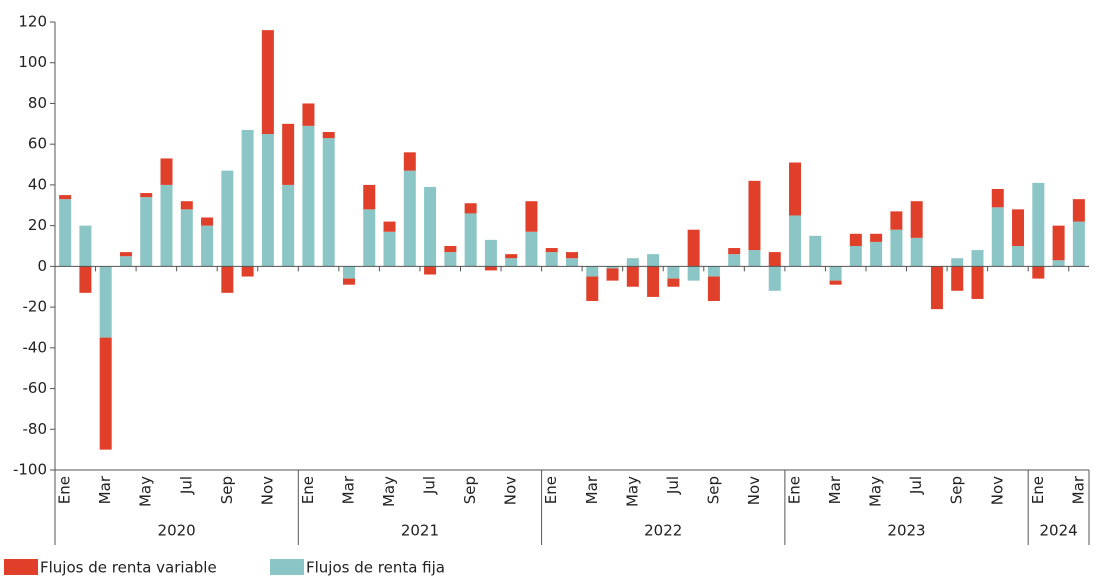  Describe the element at coordinates (30, 470) in the screenshot. I see `y-tick-label: -100` at that location.